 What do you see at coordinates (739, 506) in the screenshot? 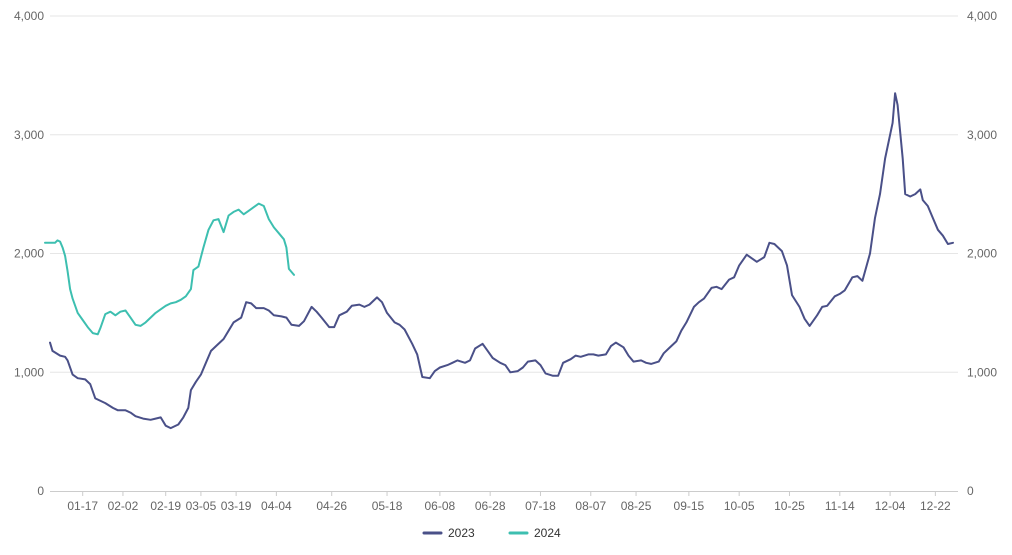
I see `x-tick-label: 10-05` at bounding box center [739, 506].